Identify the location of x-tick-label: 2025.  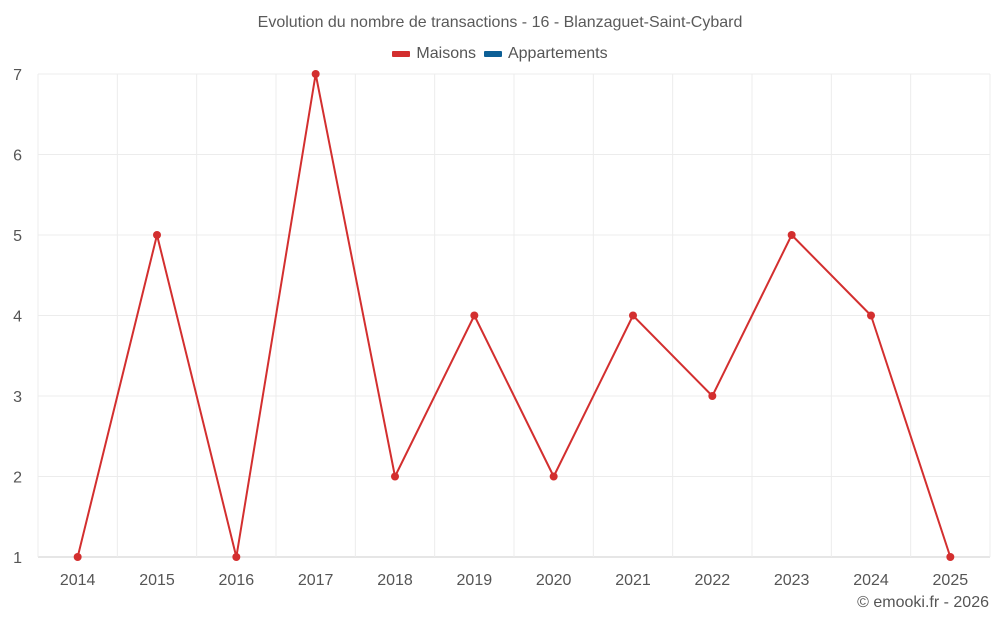
(951, 580).